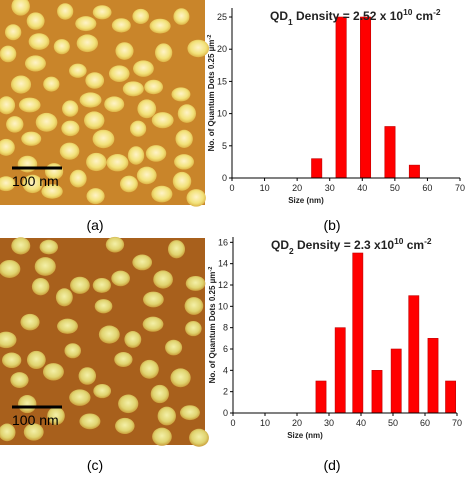  I want to click on scale-bar-label: 100 nm, so click(35, 420).